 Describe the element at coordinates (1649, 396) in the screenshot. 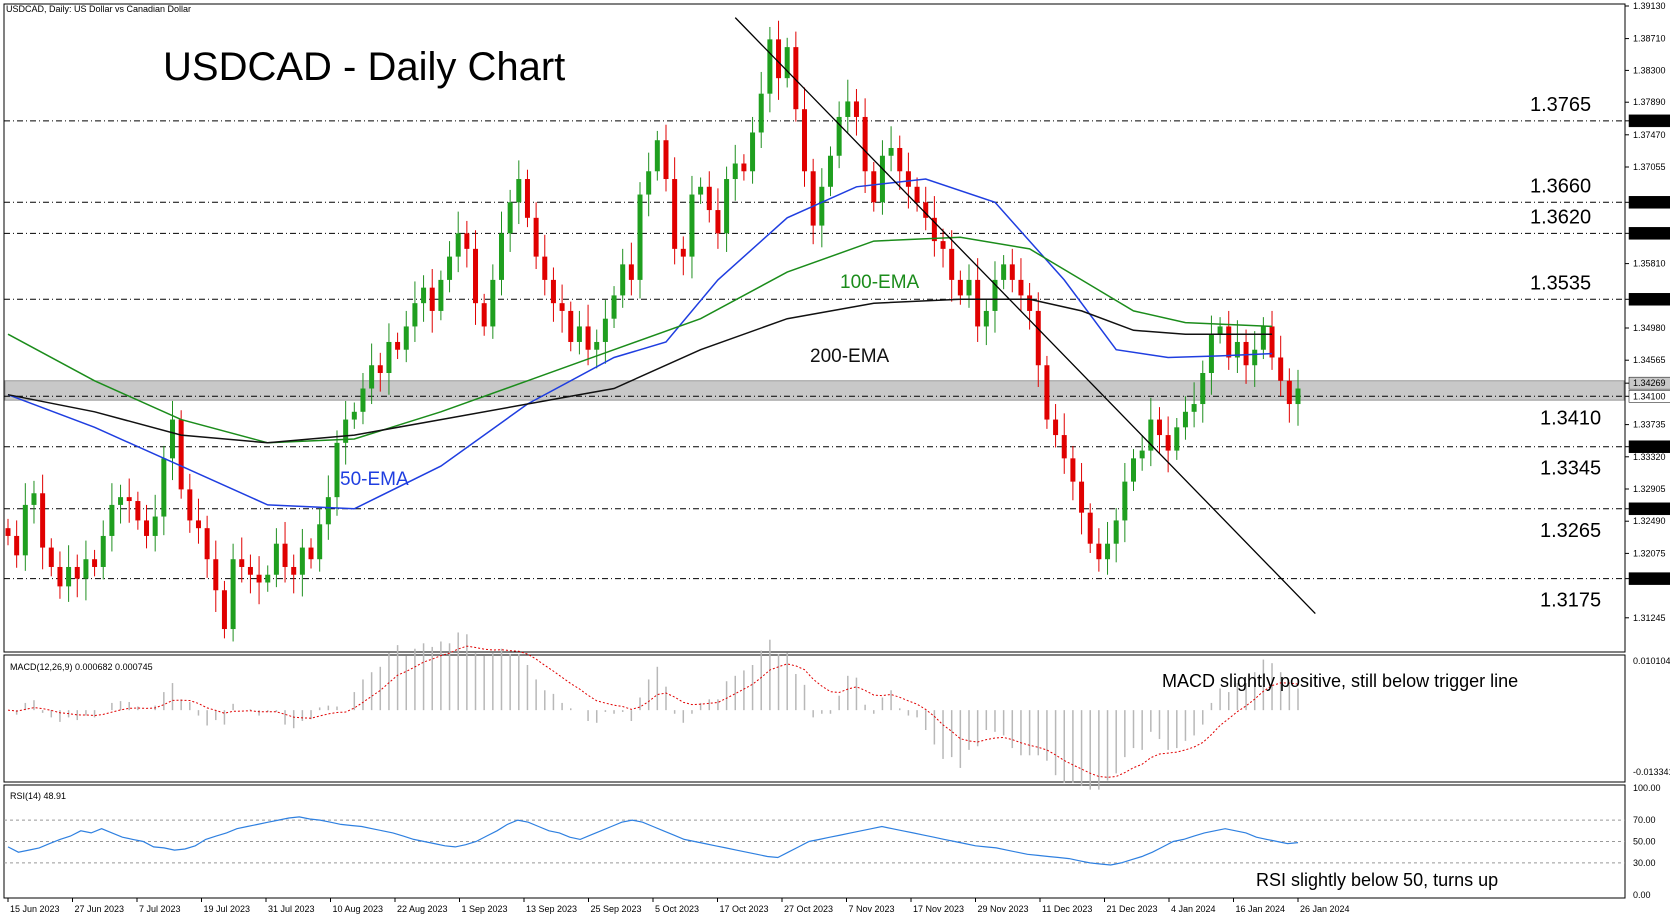

I see `price-tick-label: 1.34100` at that location.